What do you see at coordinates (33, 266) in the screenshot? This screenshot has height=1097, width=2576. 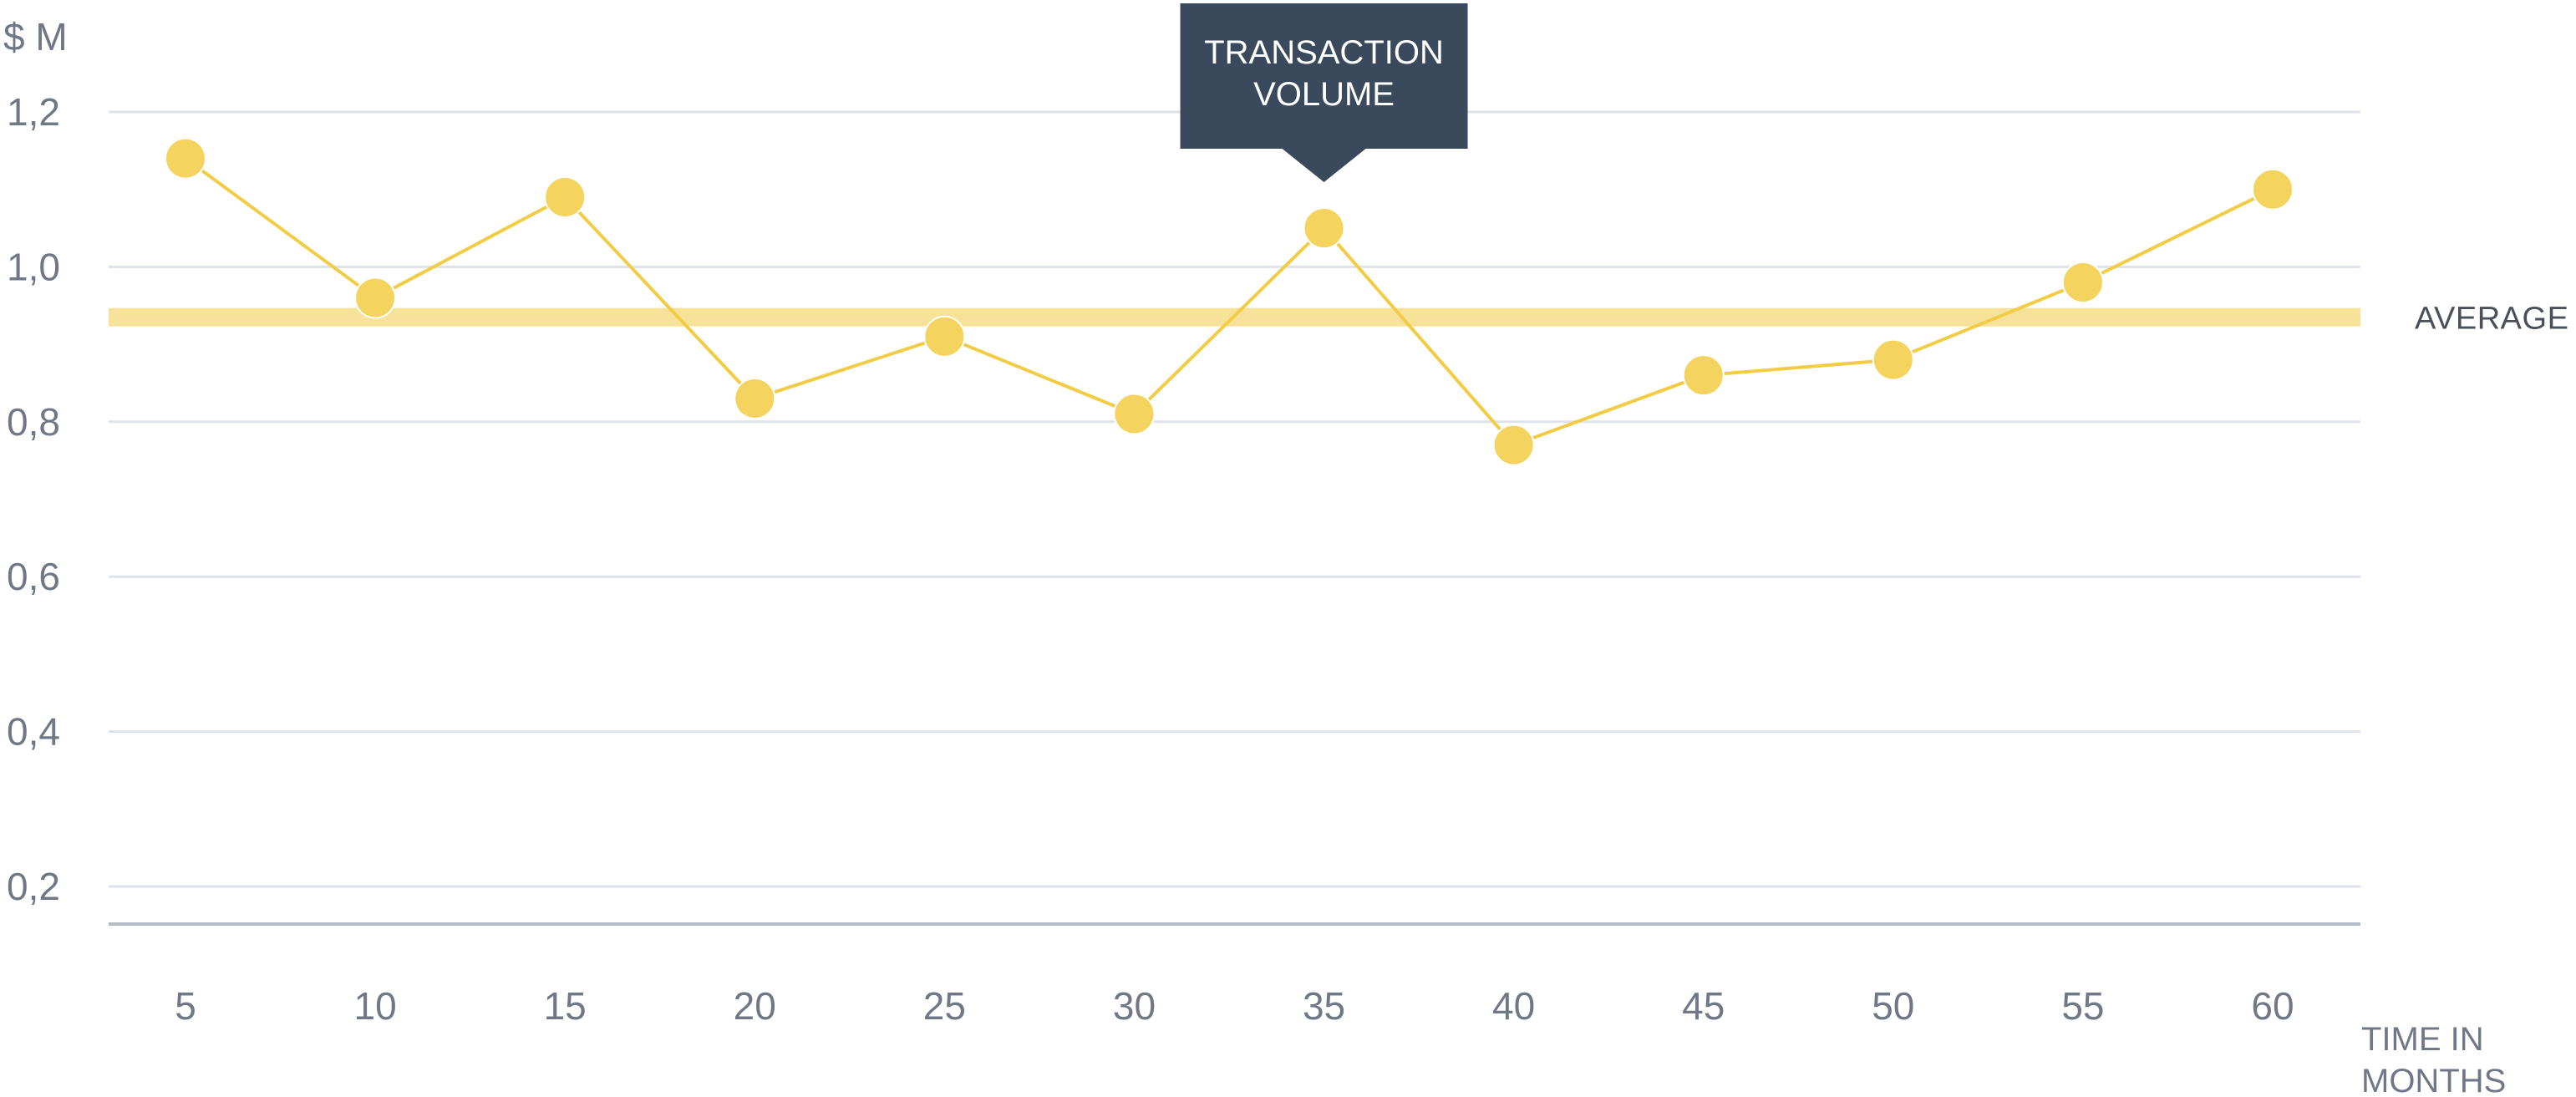 I see `y-tick-label: 1,0` at bounding box center [33, 266].